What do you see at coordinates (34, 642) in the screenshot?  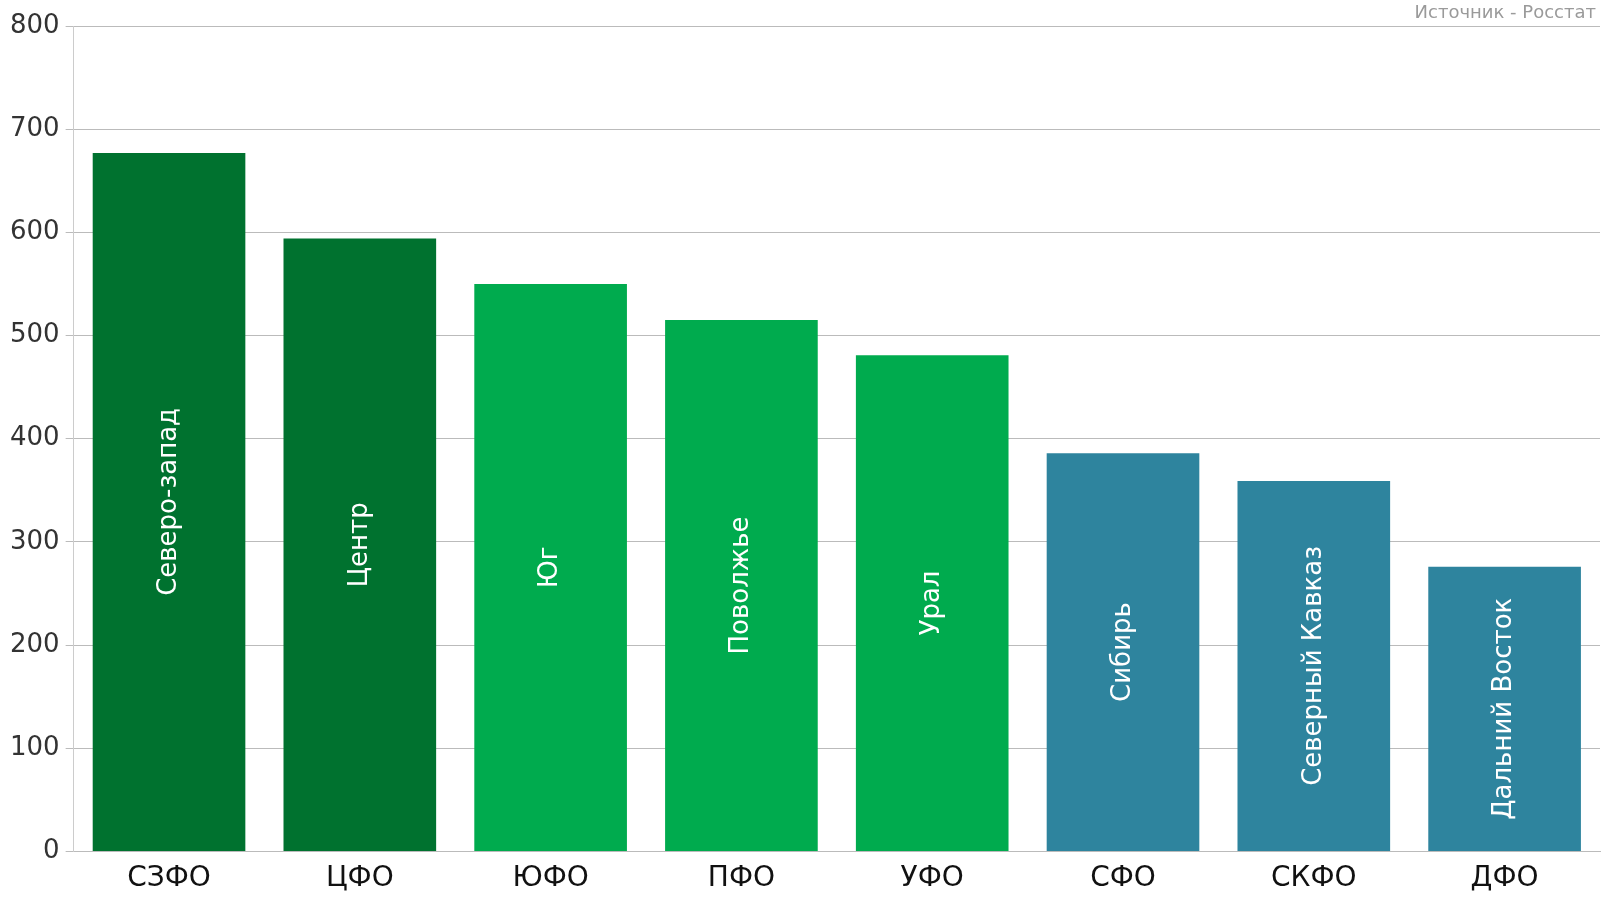 I see `y-tick-label: 200` at bounding box center [34, 642].